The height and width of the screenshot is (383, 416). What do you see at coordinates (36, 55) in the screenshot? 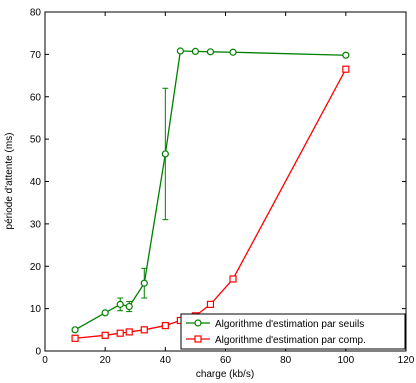
I see `y-tick-label: 70` at bounding box center [36, 55].